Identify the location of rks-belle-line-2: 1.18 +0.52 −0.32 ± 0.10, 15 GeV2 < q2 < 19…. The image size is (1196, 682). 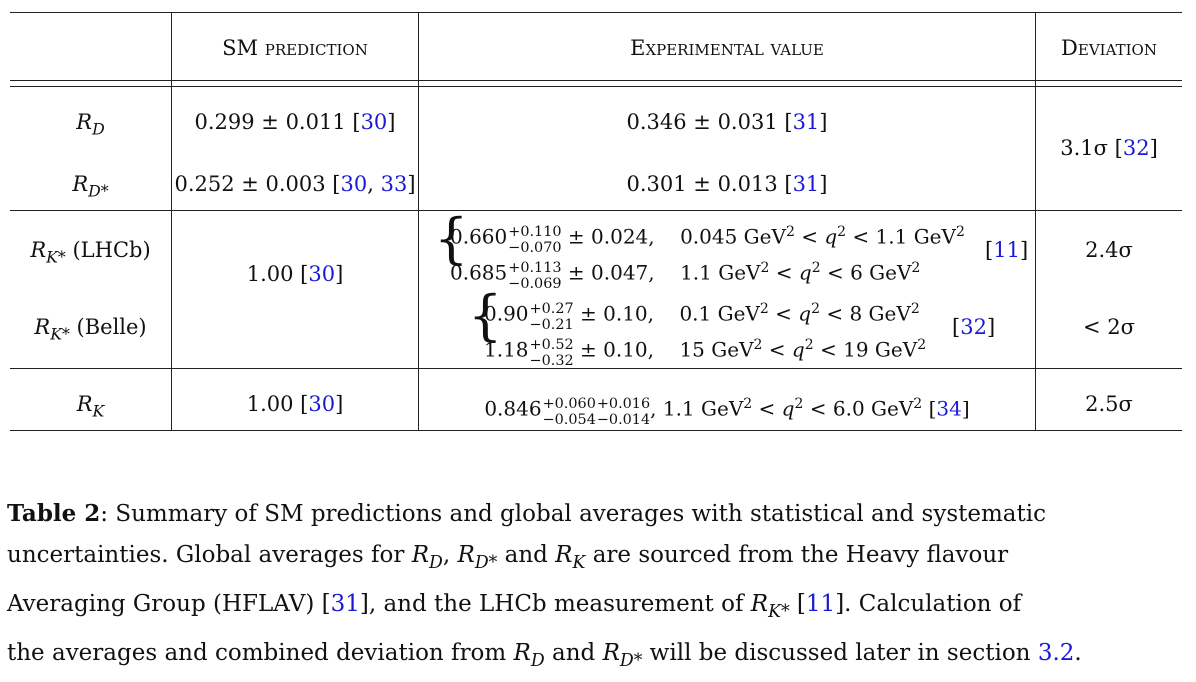
(705, 353).